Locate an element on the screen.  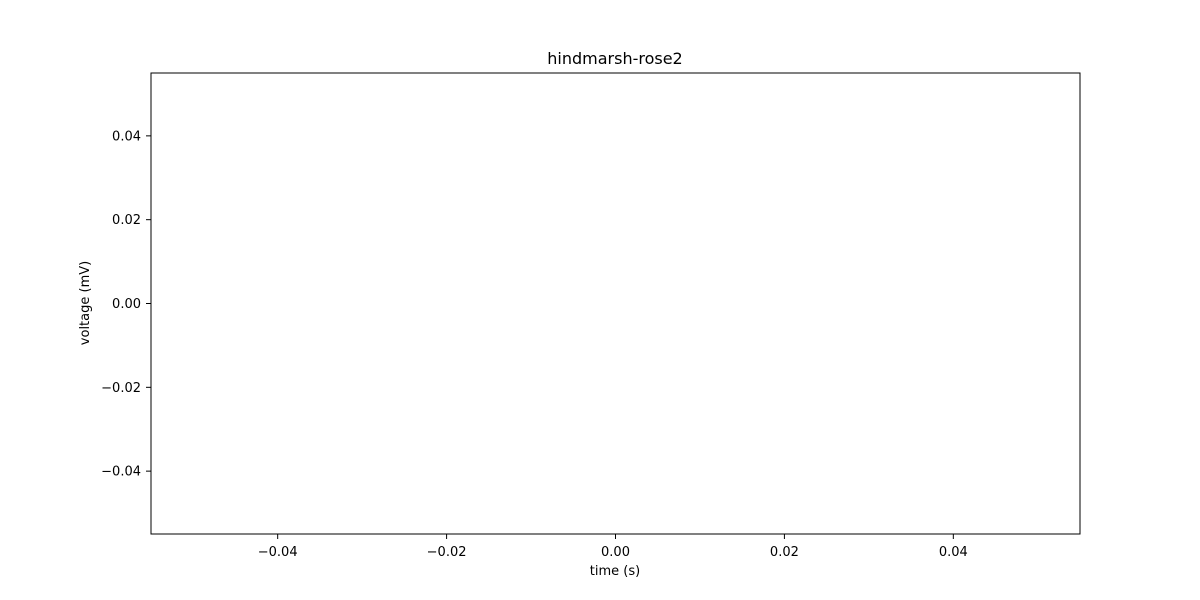
x-tick-label: 0.00 is located at coordinates (615, 552).